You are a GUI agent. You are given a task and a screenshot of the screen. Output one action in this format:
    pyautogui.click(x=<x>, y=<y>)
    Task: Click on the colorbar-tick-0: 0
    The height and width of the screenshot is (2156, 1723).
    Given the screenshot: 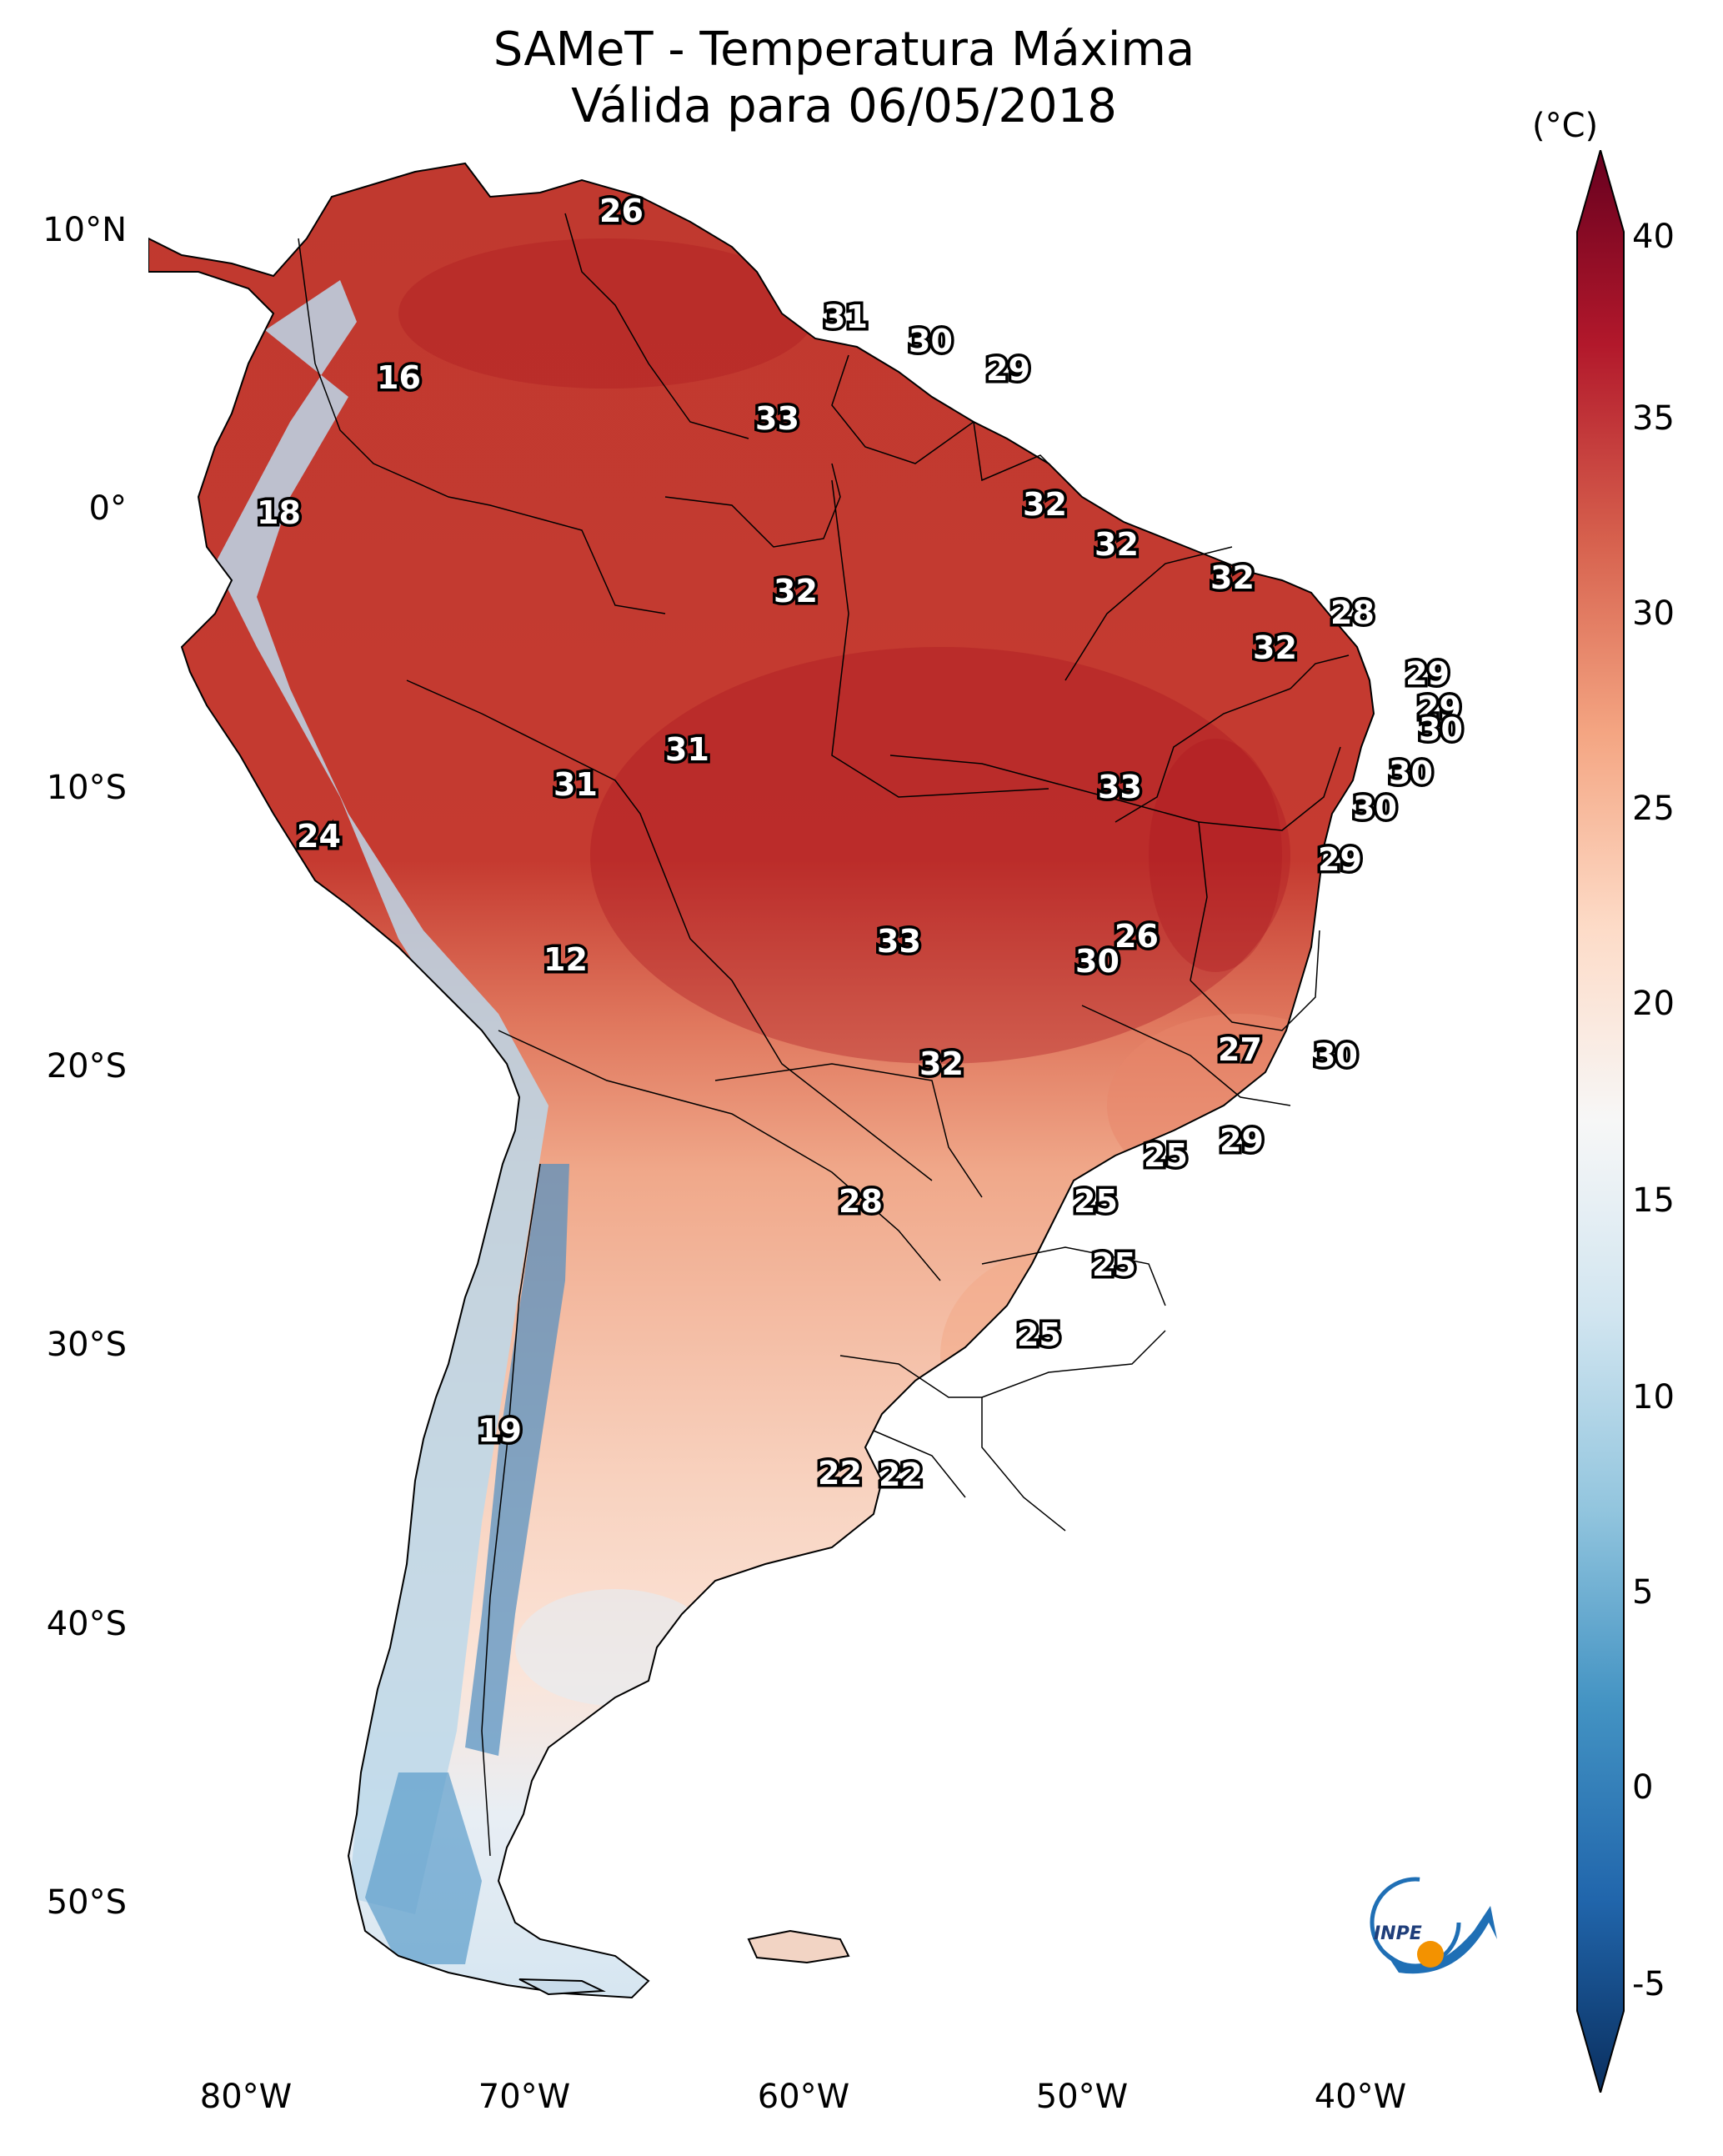 What is the action you would take?
    pyautogui.click(x=1643, y=1787)
    